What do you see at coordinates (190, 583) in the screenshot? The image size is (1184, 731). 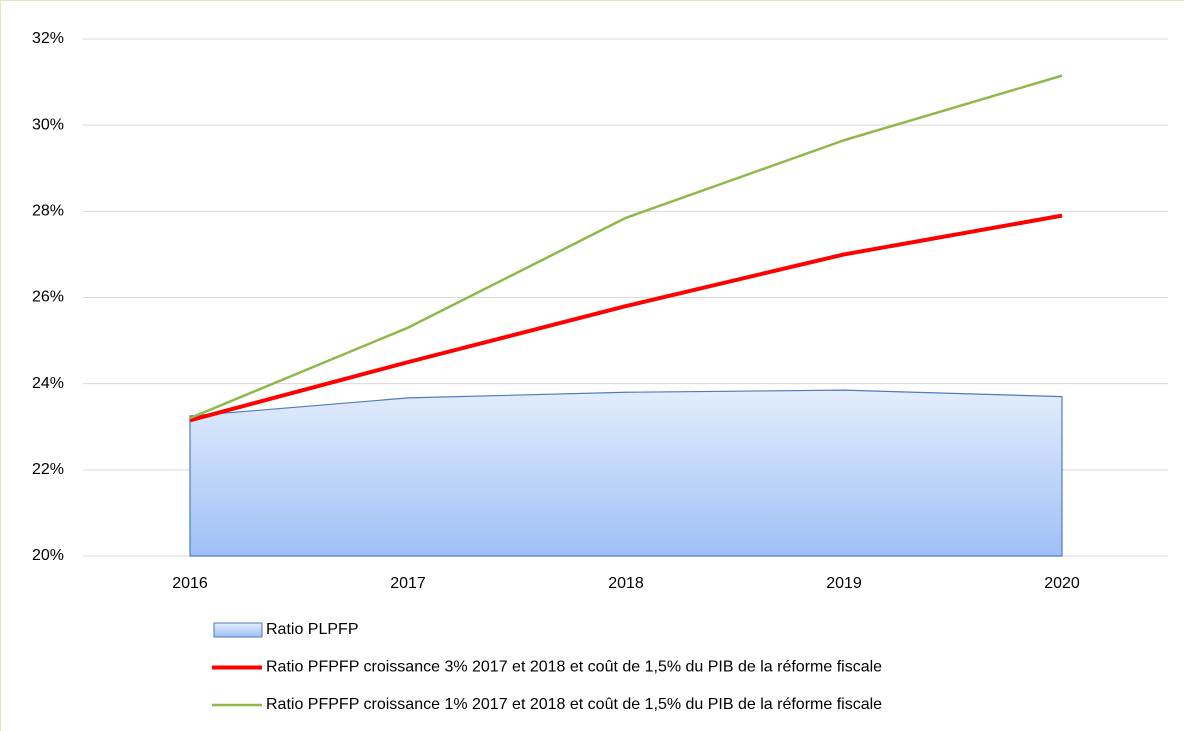 I see `x-tick-label: 2016` at bounding box center [190, 583].